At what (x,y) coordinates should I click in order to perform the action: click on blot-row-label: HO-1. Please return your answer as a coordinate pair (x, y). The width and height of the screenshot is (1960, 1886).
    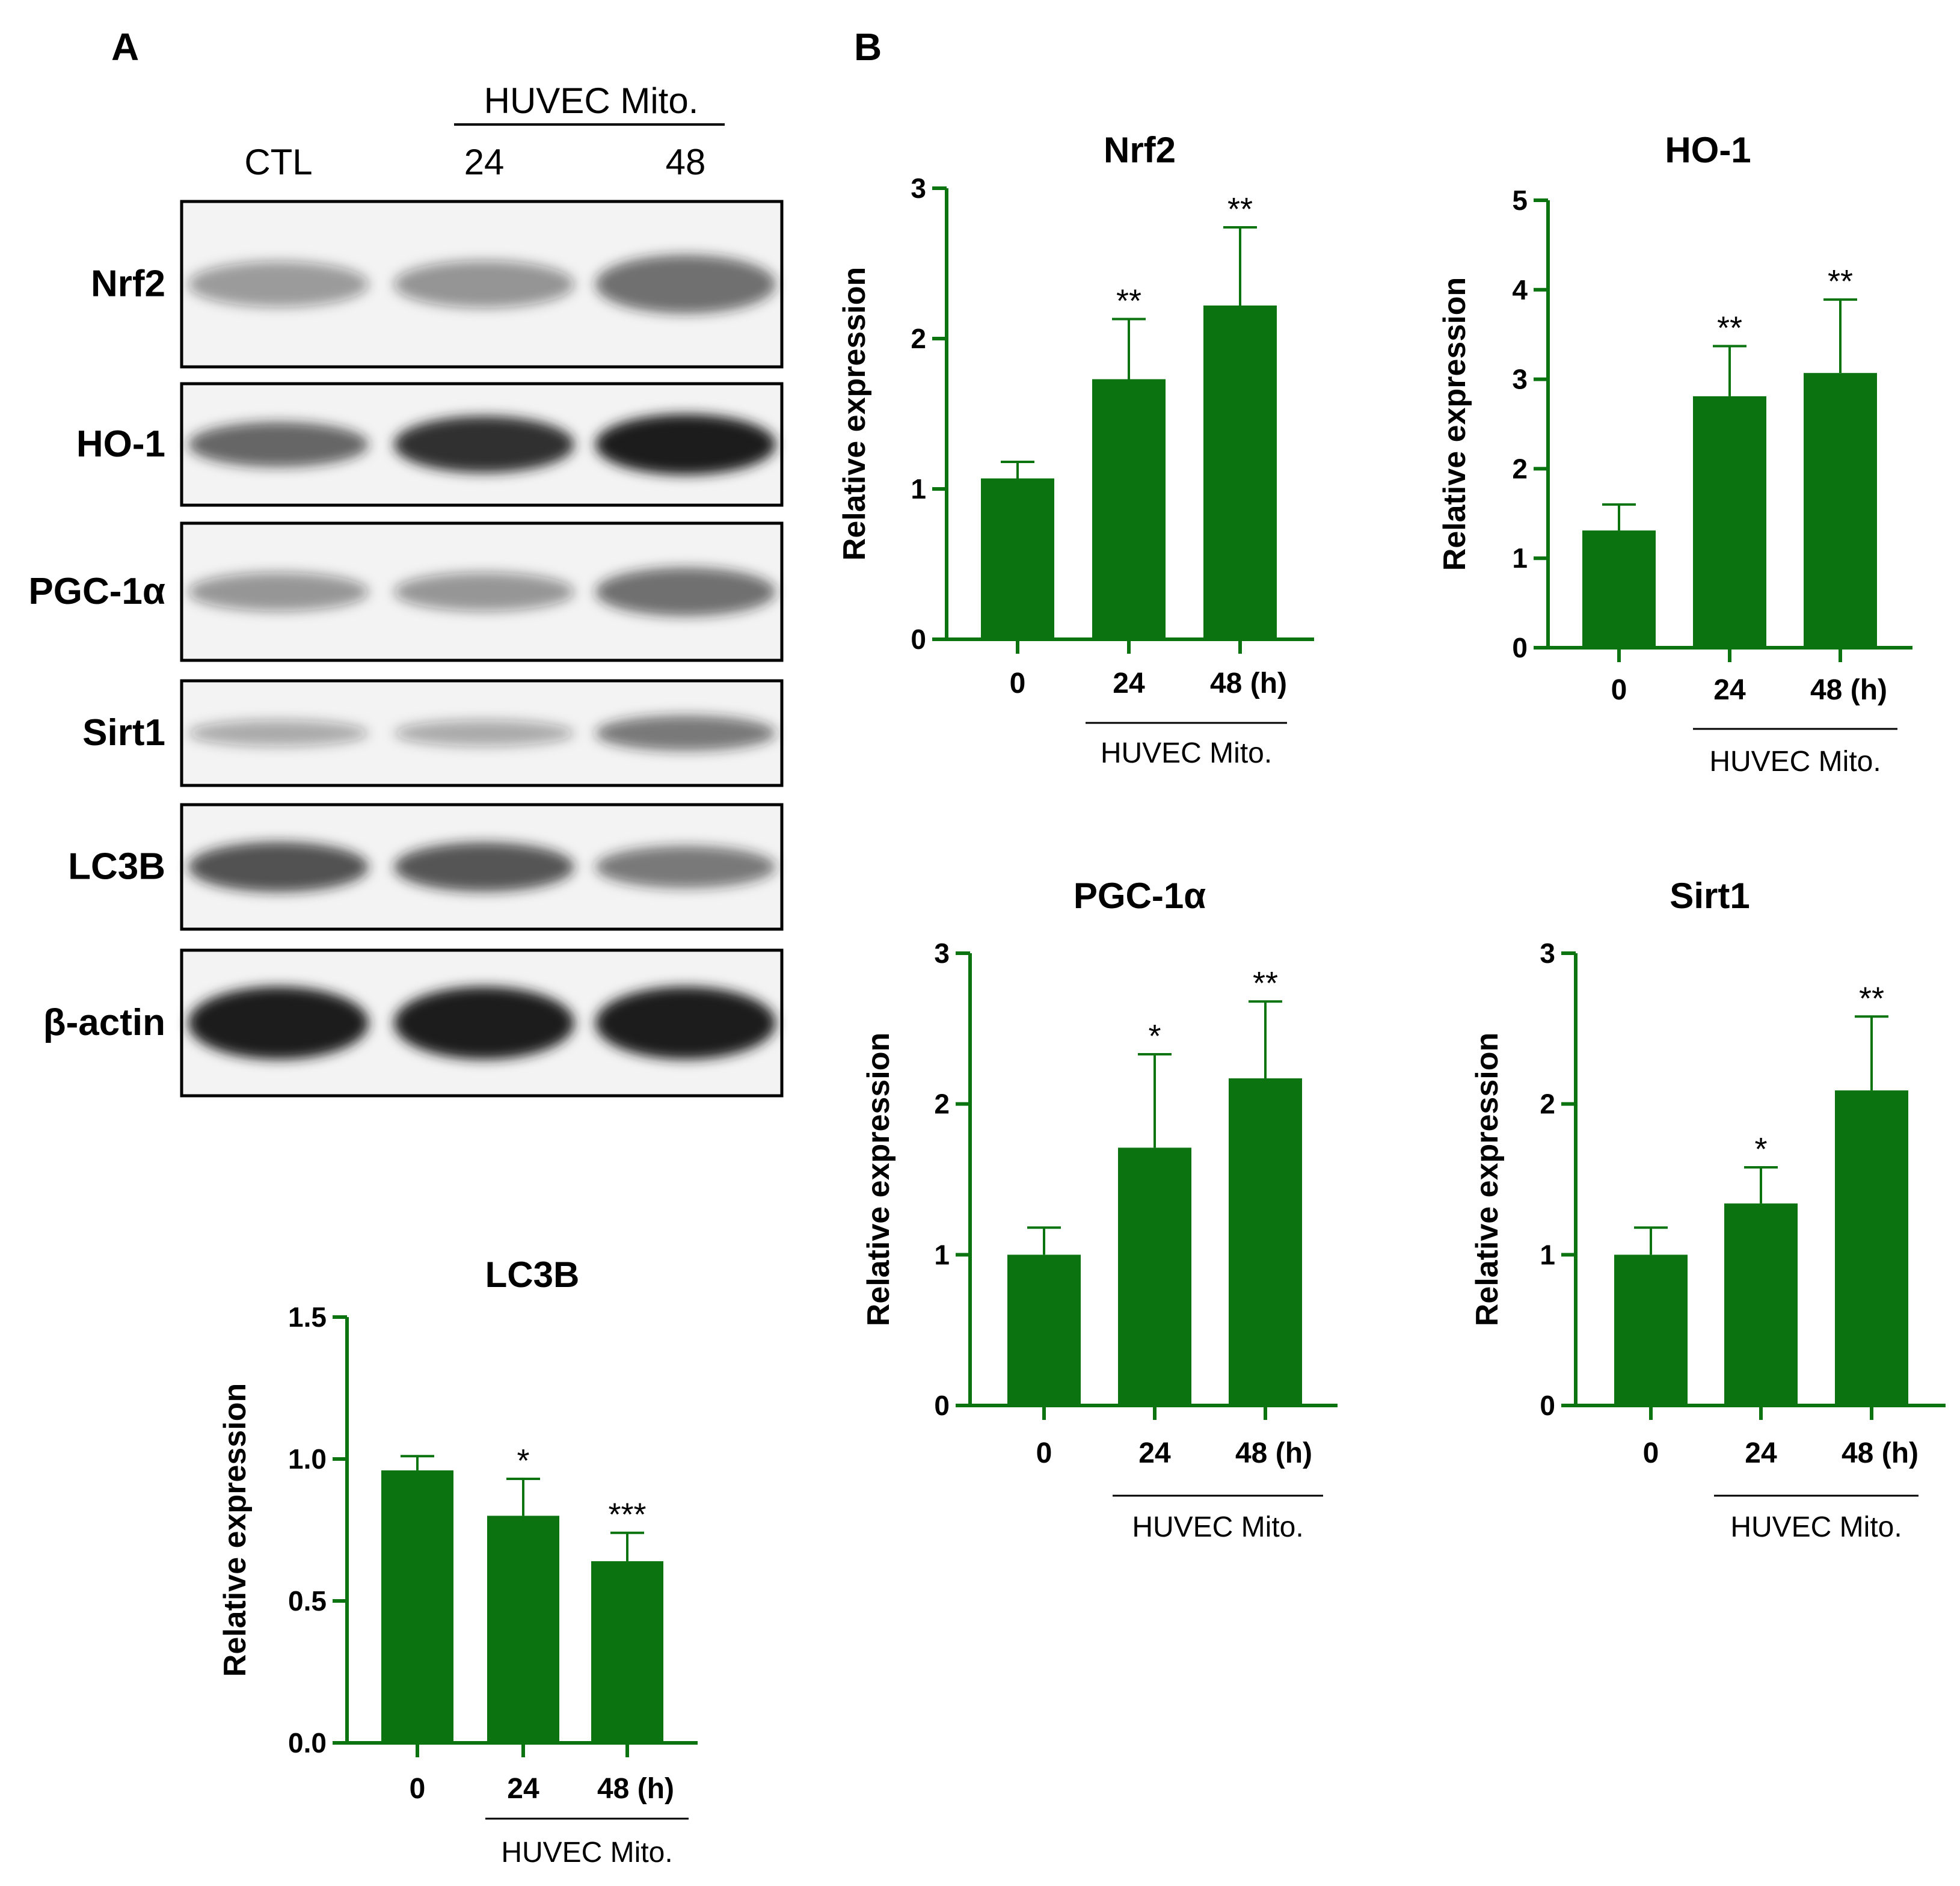
    Looking at the image, I should click on (120, 444).